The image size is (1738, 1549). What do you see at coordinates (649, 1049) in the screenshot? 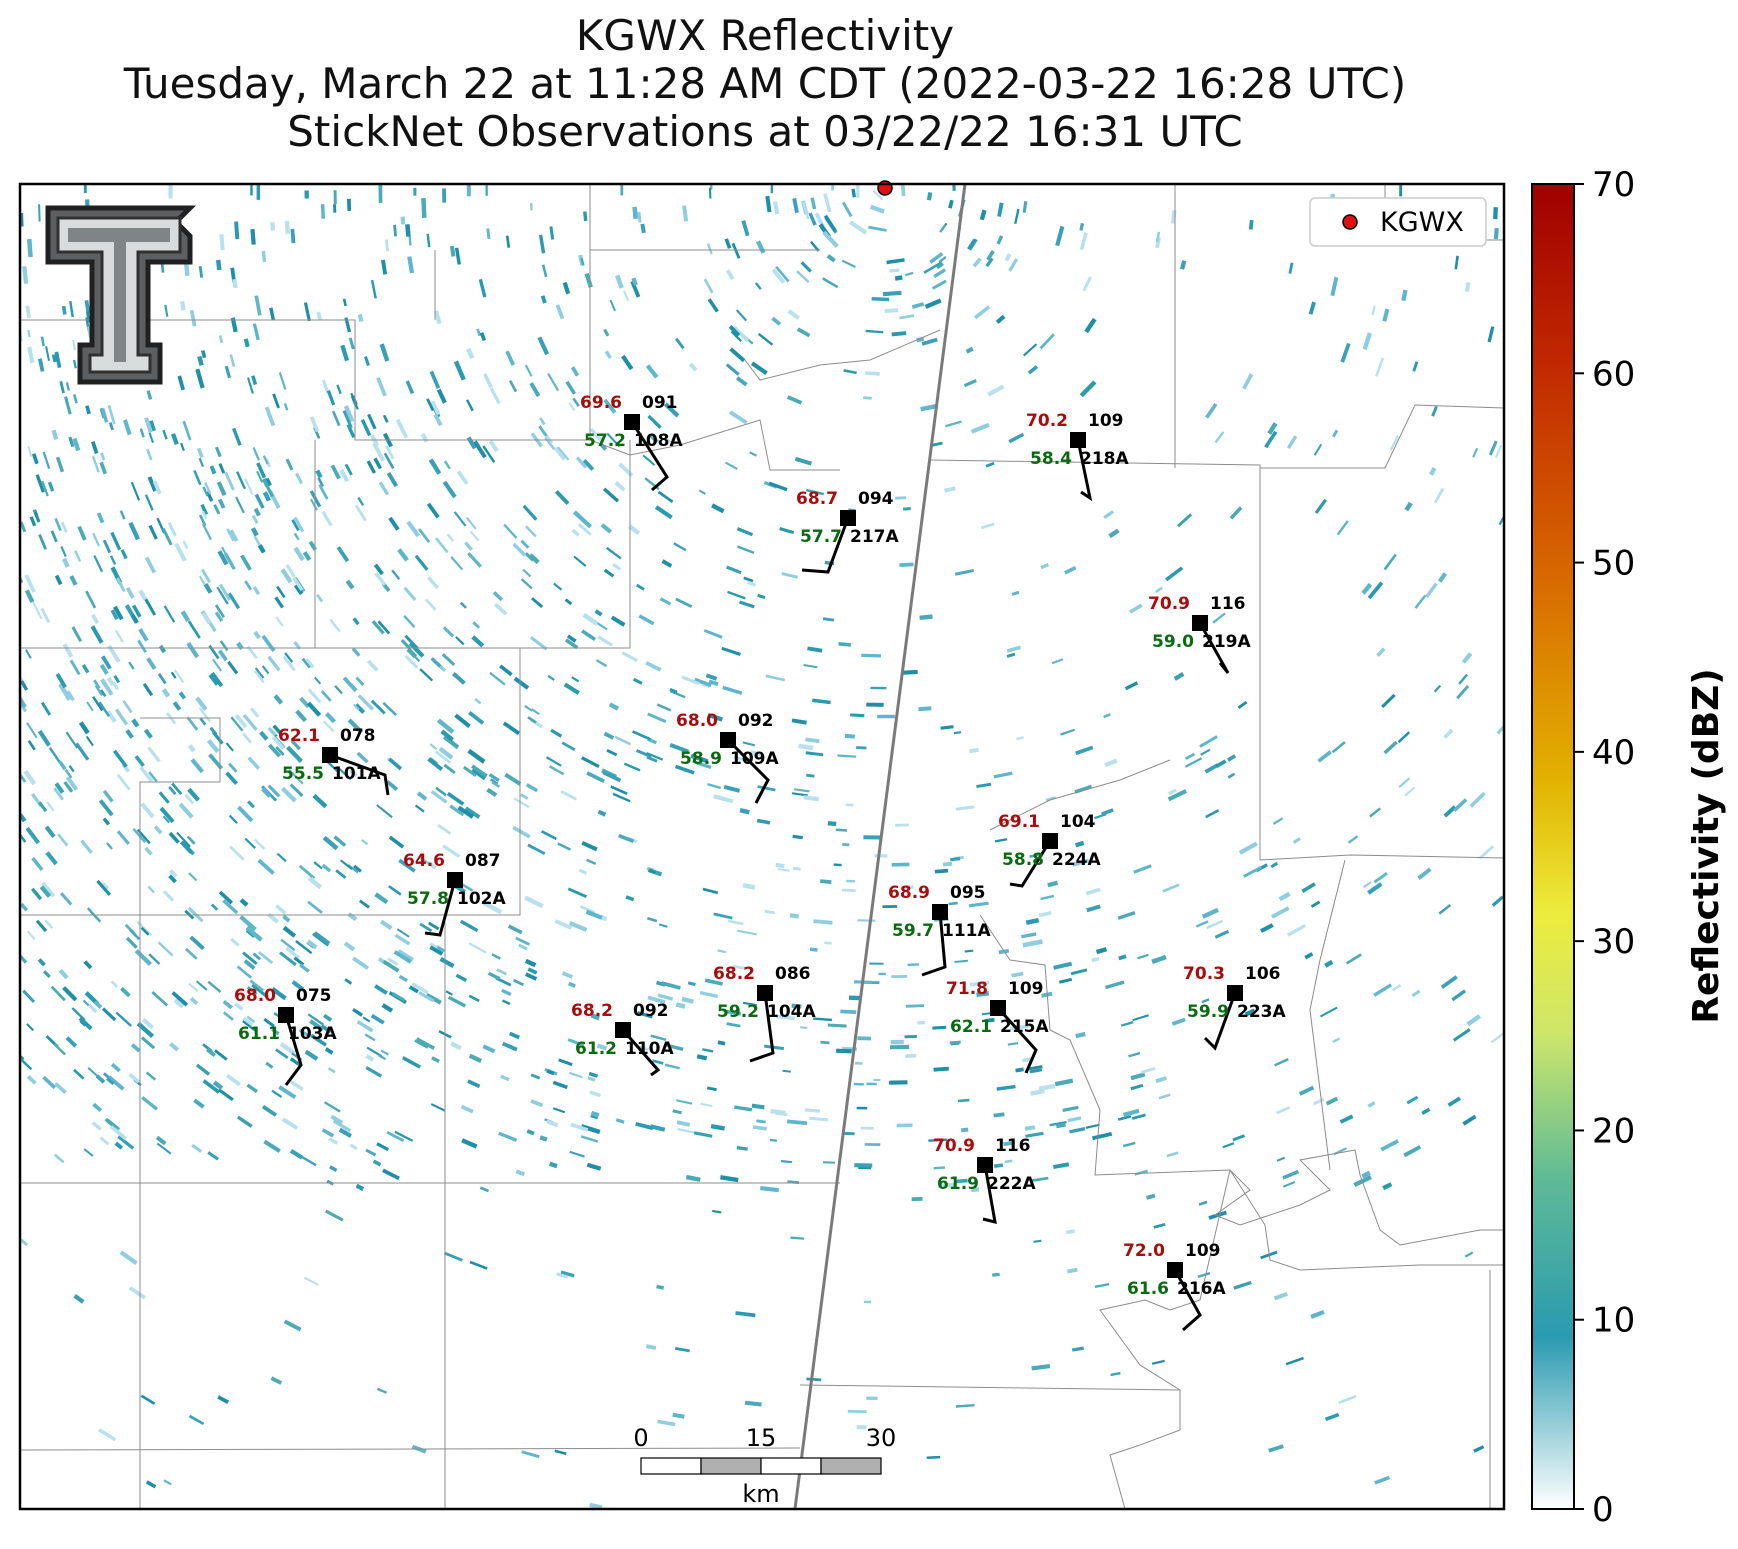
I see `station-id: 110A` at bounding box center [649, 1049].